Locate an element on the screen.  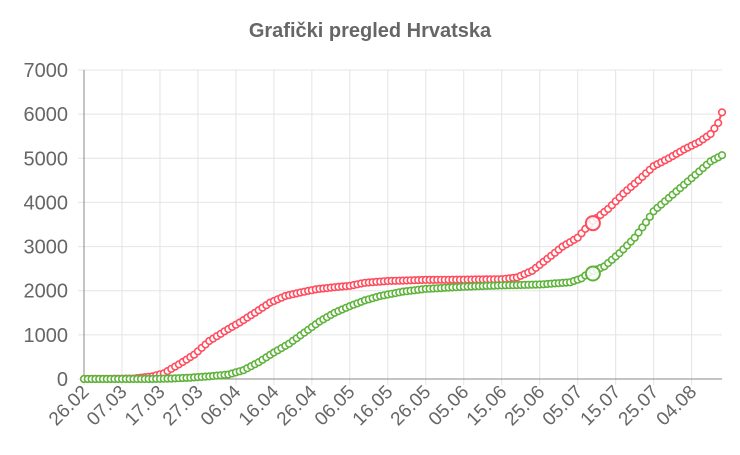
x-tick-label: 17.03 is located at coordinates (145, 406).